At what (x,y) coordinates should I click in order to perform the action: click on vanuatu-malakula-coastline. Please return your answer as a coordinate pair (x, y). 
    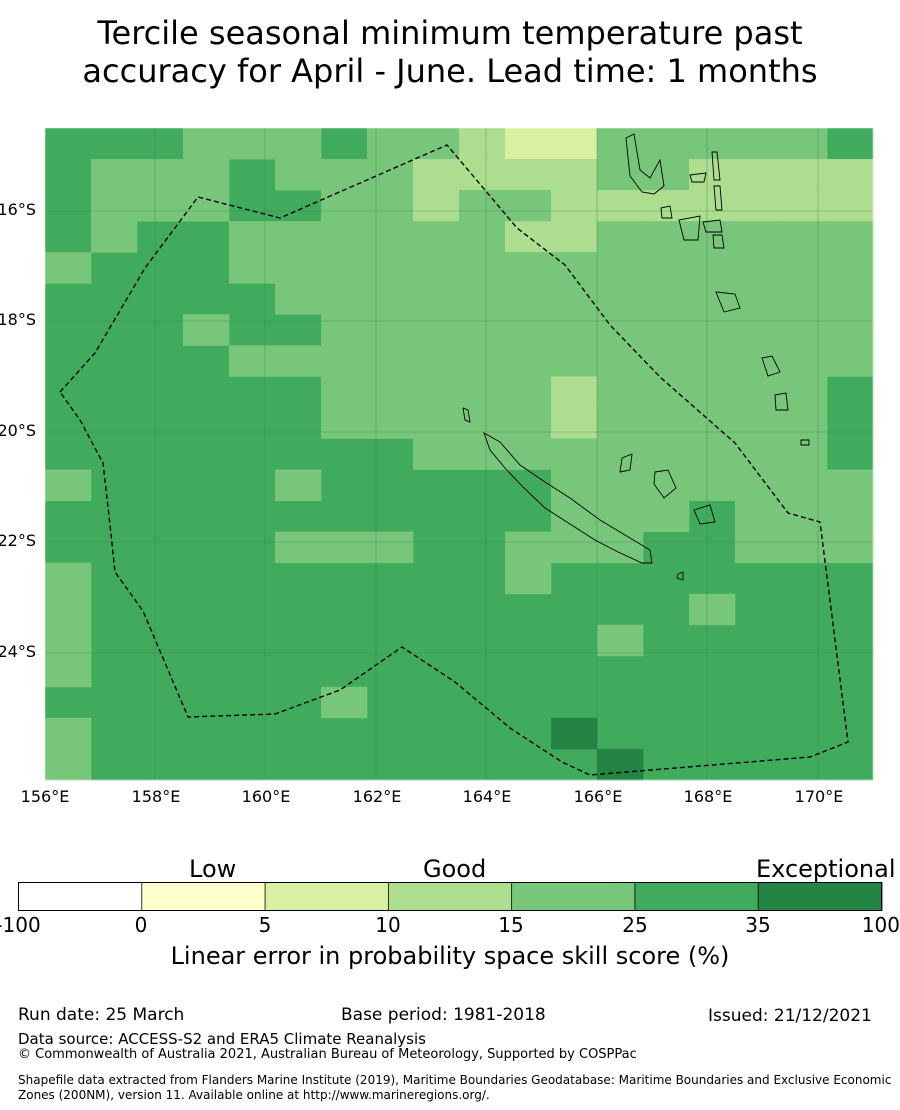
    Looking at the image, I should click on (689, 228).